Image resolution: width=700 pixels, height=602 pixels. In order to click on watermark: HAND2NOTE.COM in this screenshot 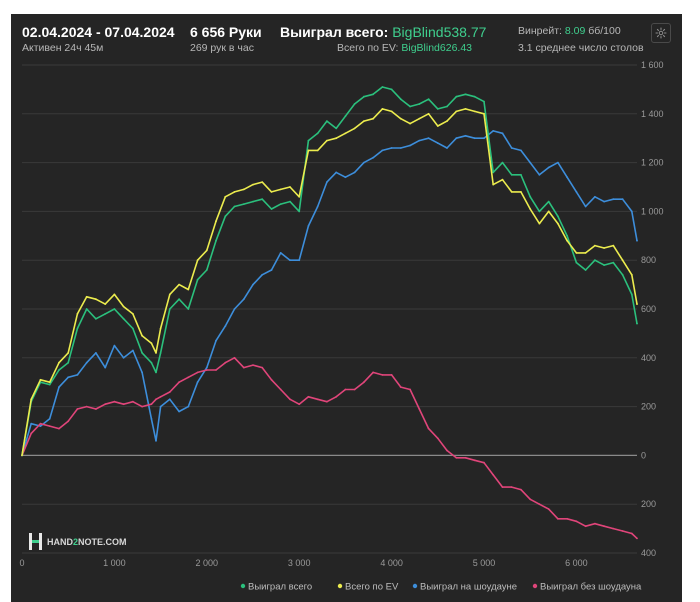, I will do `click(78, 541)`.